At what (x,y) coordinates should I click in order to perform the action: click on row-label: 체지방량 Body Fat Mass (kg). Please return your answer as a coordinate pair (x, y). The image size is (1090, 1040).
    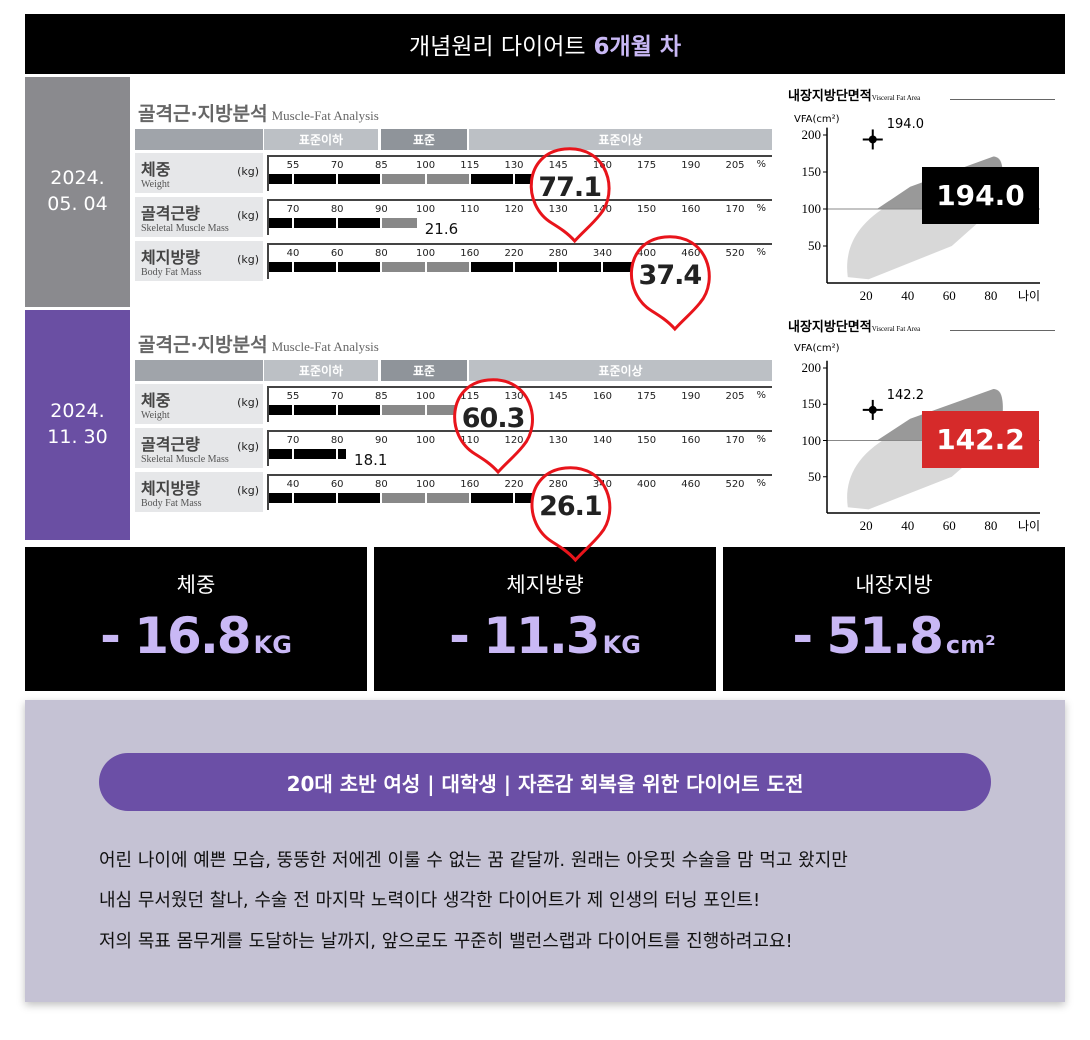
    Looking at the image, I should click on (199, 492).